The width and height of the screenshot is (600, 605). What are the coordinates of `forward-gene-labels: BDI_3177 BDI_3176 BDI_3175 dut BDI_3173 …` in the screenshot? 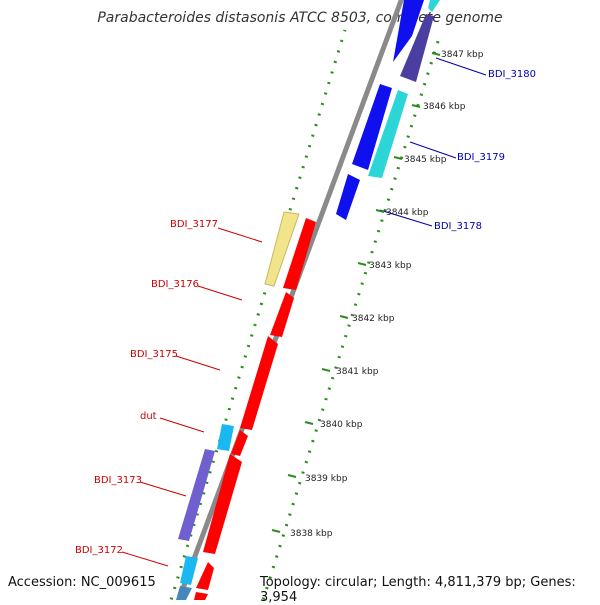 It's located at (146, 387).